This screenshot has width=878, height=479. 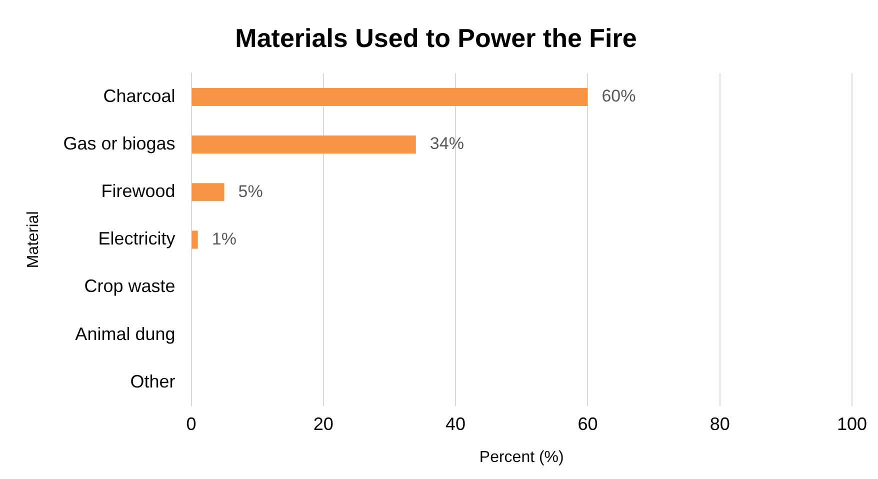 I want to click on x-tick-label: 40, so click(x=456, y=424).